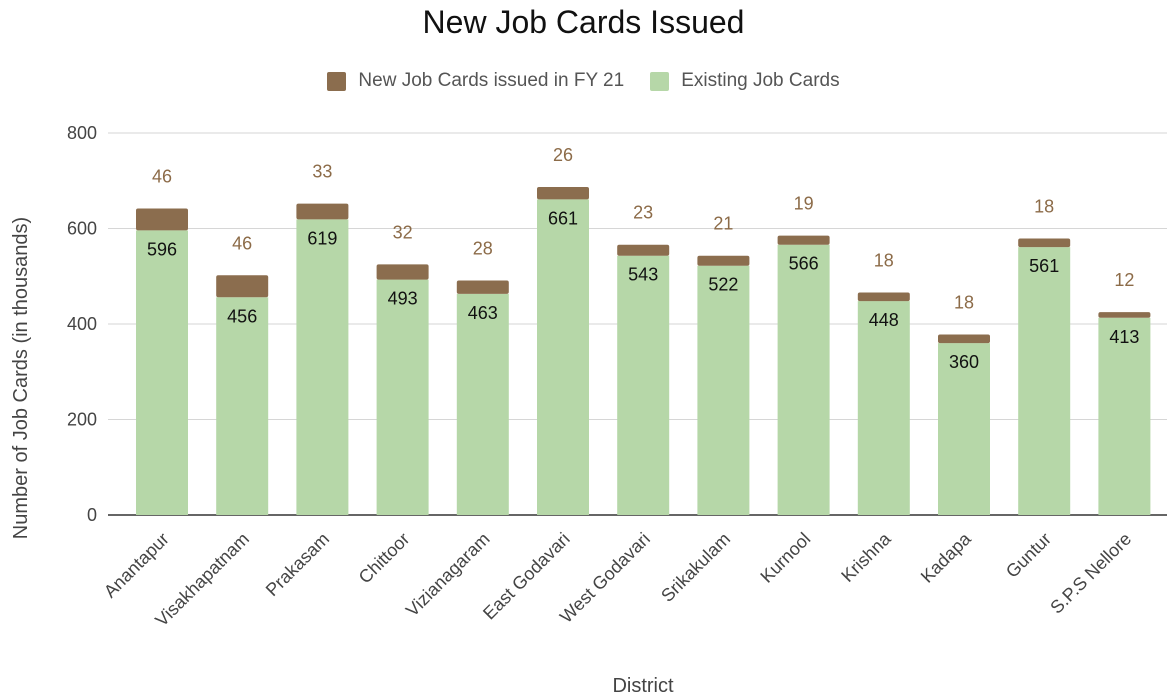  I want to click on data-label-new: 12, so click(1124, 280).